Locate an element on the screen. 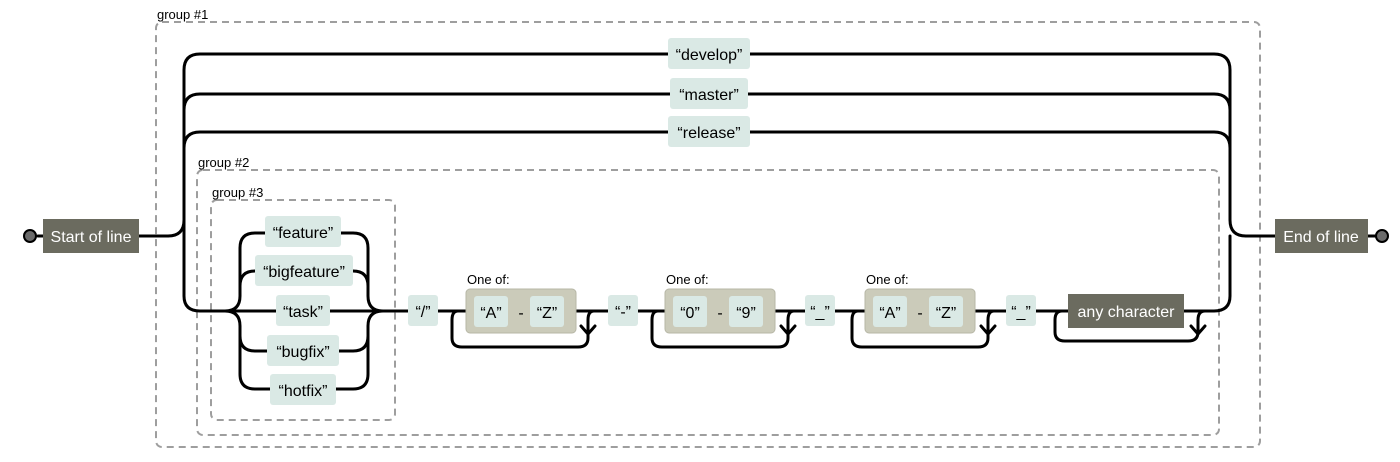  group-3-label: group #3 is located at coordinates (237, 192).